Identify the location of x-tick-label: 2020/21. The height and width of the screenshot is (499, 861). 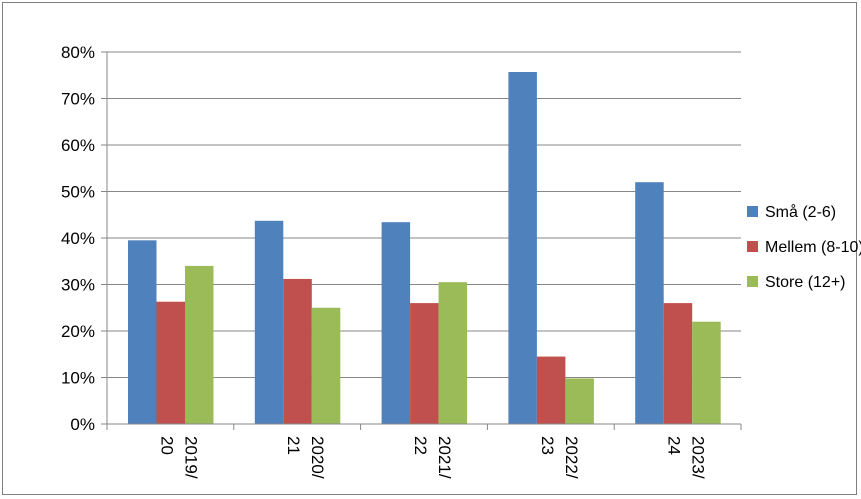
(305, 457).